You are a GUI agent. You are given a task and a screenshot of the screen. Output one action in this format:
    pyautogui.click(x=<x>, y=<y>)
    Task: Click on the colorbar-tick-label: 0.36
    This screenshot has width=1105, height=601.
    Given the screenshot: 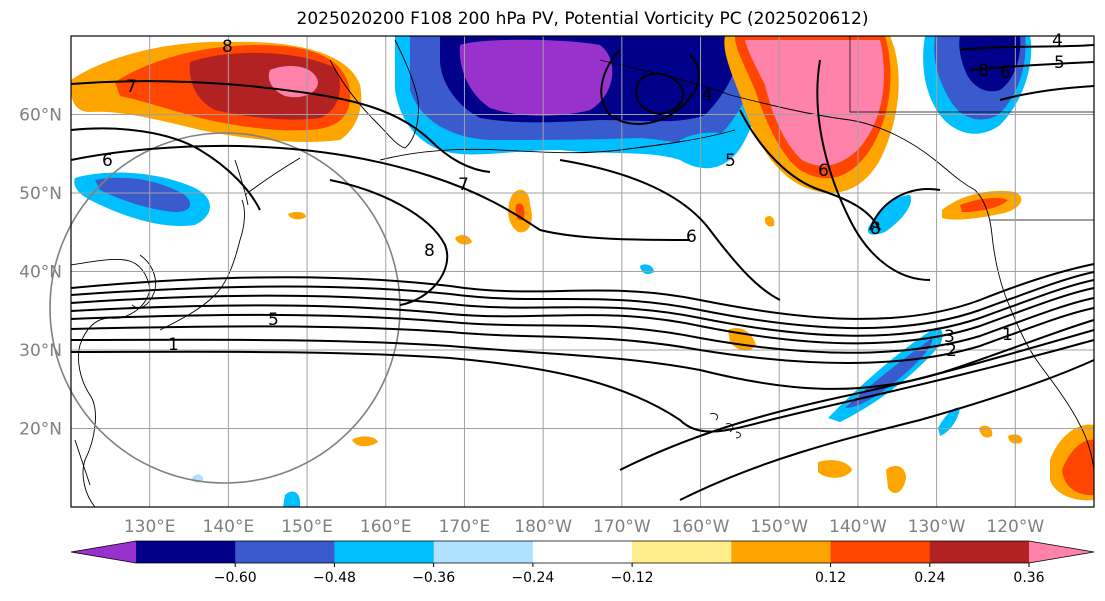 What is the action you would take?
    pyautogui.click(x=1028, y=578)
    